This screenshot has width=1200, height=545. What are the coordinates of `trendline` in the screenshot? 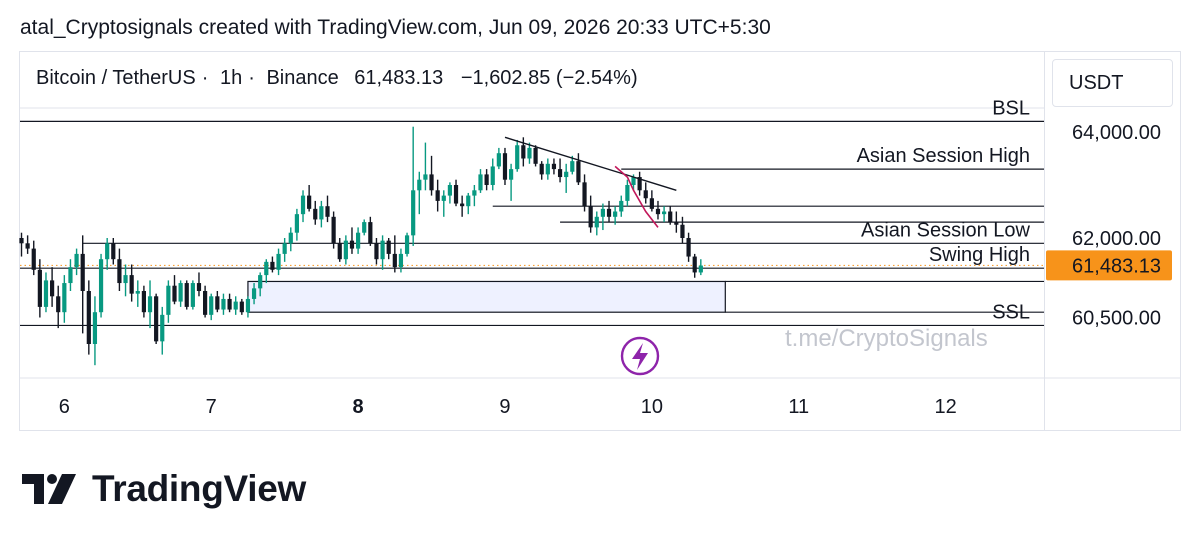 It's located at (590, 163).